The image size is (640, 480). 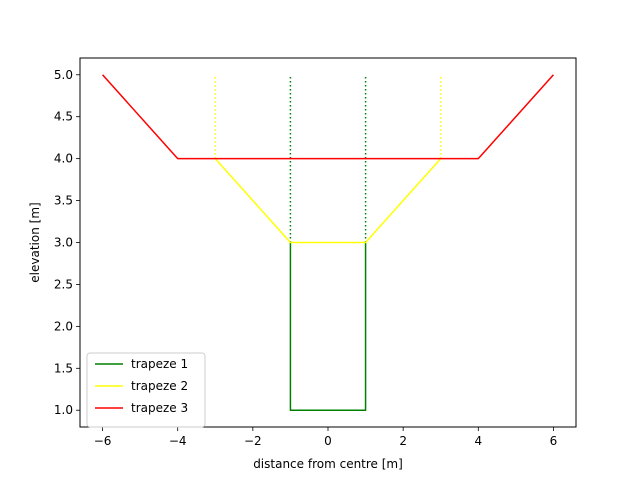 I want to click on x-tick-label: −2, so click(x=253, y=441).